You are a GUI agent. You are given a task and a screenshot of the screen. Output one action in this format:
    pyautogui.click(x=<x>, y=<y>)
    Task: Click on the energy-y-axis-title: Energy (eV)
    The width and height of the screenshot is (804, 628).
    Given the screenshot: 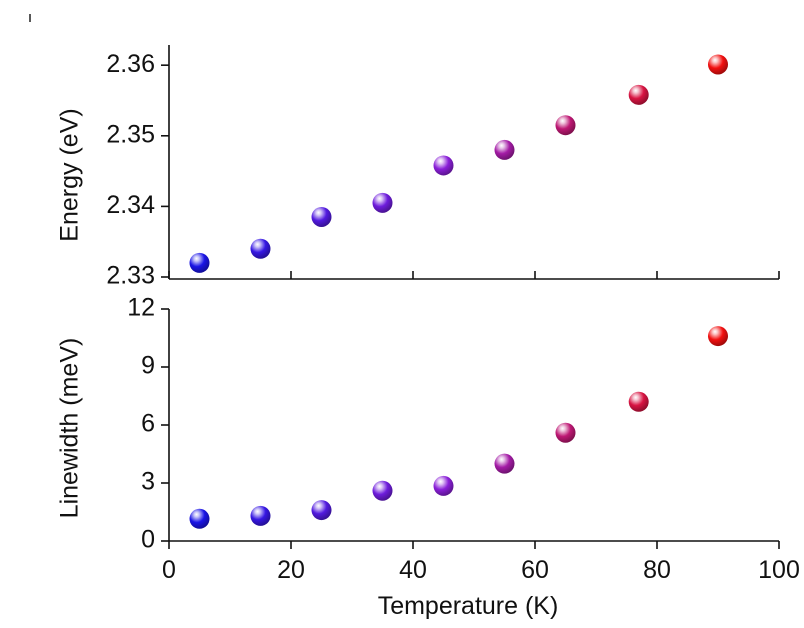 What is the action you would take?
    pyautogui.click(x=70, y=174)
    